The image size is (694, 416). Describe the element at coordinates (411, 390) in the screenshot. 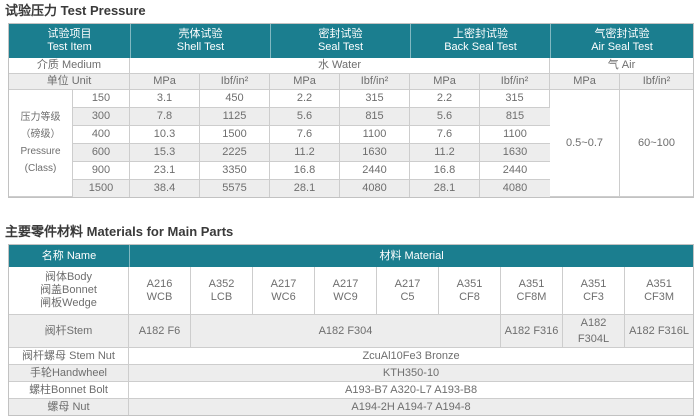

I see `material-cell: A193-B7 A320-L7 A193-B8` at that location.